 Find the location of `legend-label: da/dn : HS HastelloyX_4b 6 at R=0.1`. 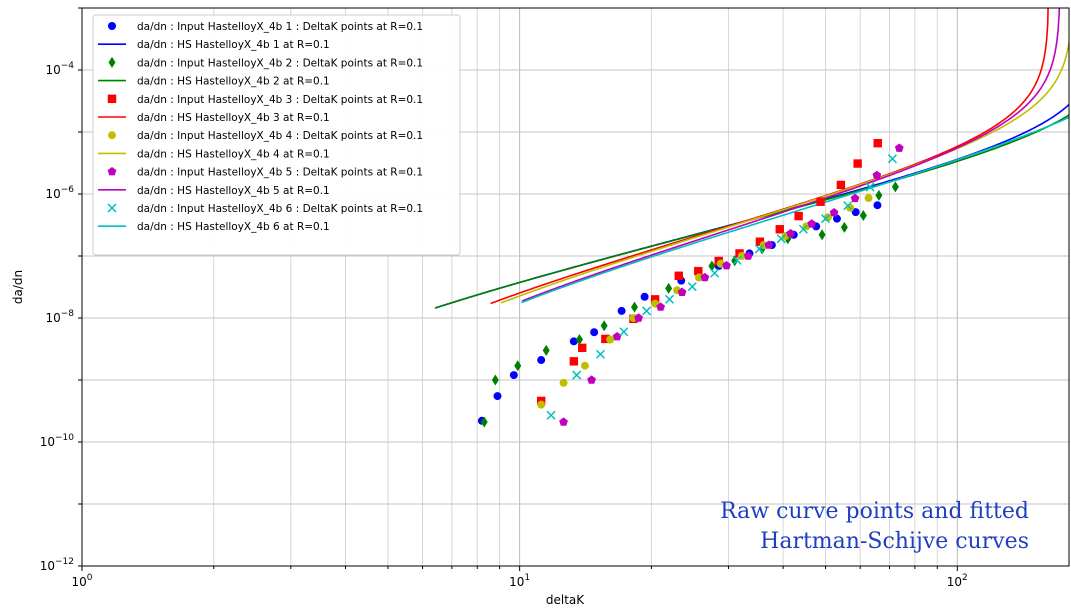

legend-label: da/dn : HS HastelloyX_4b 6 at R=0.1 is located at coordinates (233, 227).